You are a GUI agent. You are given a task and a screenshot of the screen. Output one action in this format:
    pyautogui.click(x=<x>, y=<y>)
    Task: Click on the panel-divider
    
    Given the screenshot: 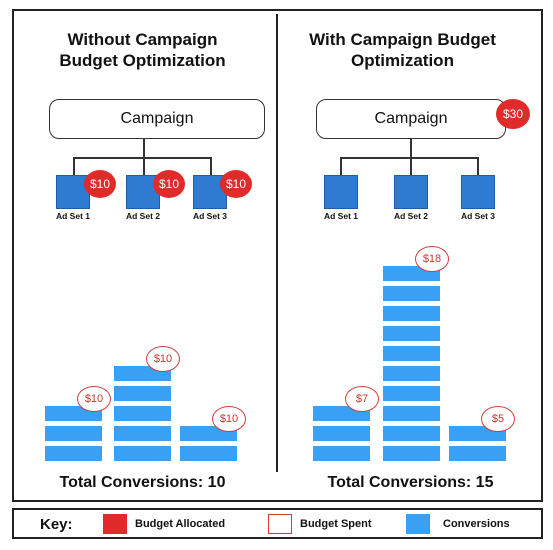 What is the action you would take?
    pyautogui.click(x=277, y=243)
    